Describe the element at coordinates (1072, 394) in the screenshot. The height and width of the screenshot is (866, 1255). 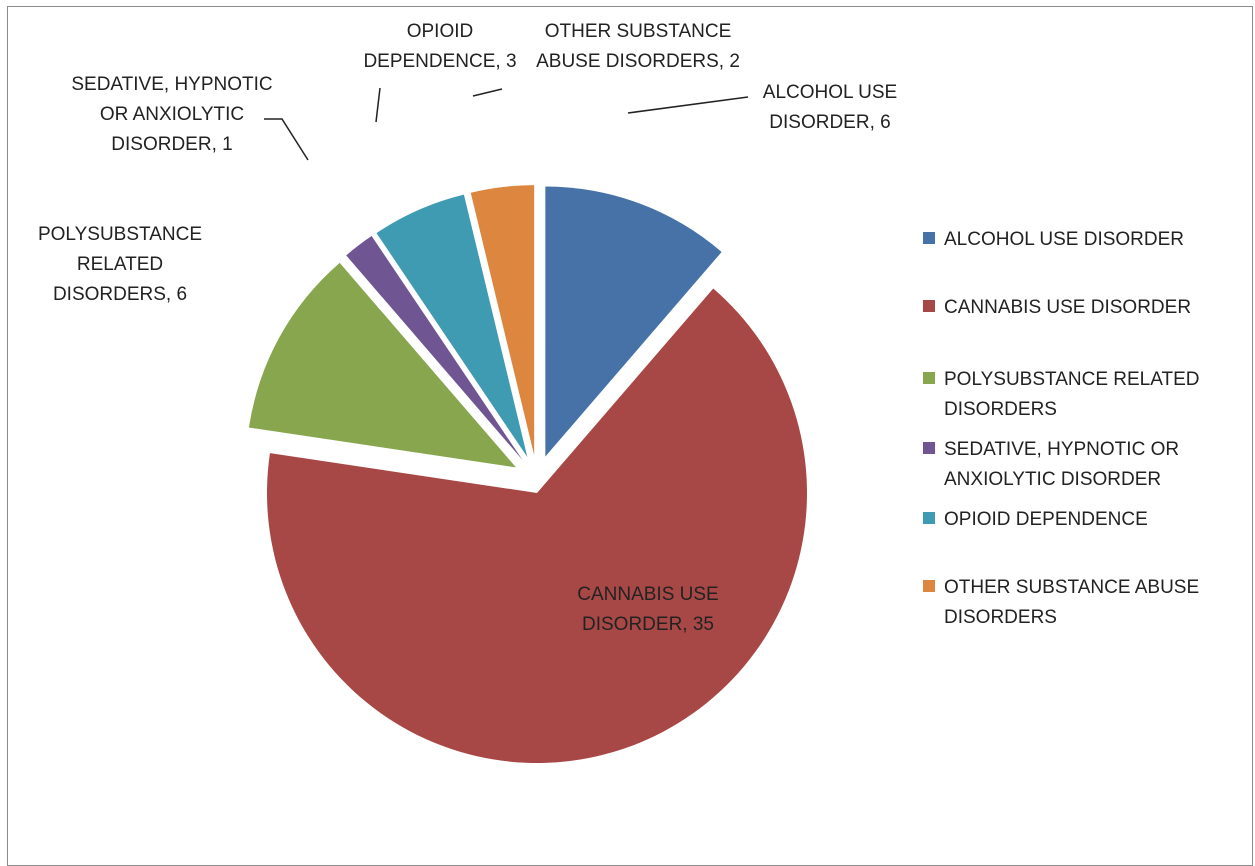
I see `legend-label-polysubstance-related-disorders: POLYSUBSTANCE RELATED DISORDERS` at that location.